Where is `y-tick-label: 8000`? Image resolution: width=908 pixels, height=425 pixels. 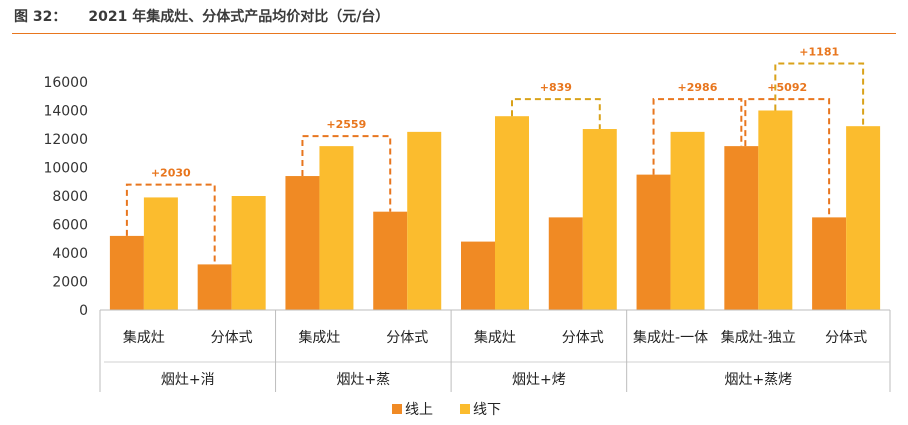
y-tick-label: 8000 is located at coordinates (70, 197).